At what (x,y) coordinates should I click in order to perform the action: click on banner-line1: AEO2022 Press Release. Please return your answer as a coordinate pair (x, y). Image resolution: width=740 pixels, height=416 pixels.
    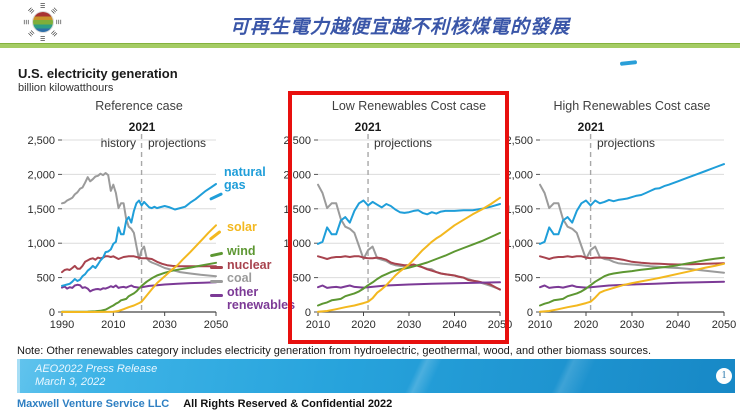
    Looking at the image, I should click on (96, 369).